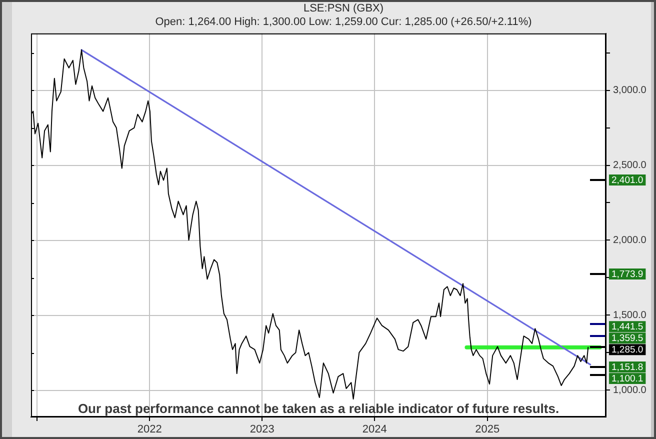 This screenshot has height=439, width=656. Describe the element at coordinates (628, 274) in the screenshot. I see `ref-line-label: 1,773.9` at that location.